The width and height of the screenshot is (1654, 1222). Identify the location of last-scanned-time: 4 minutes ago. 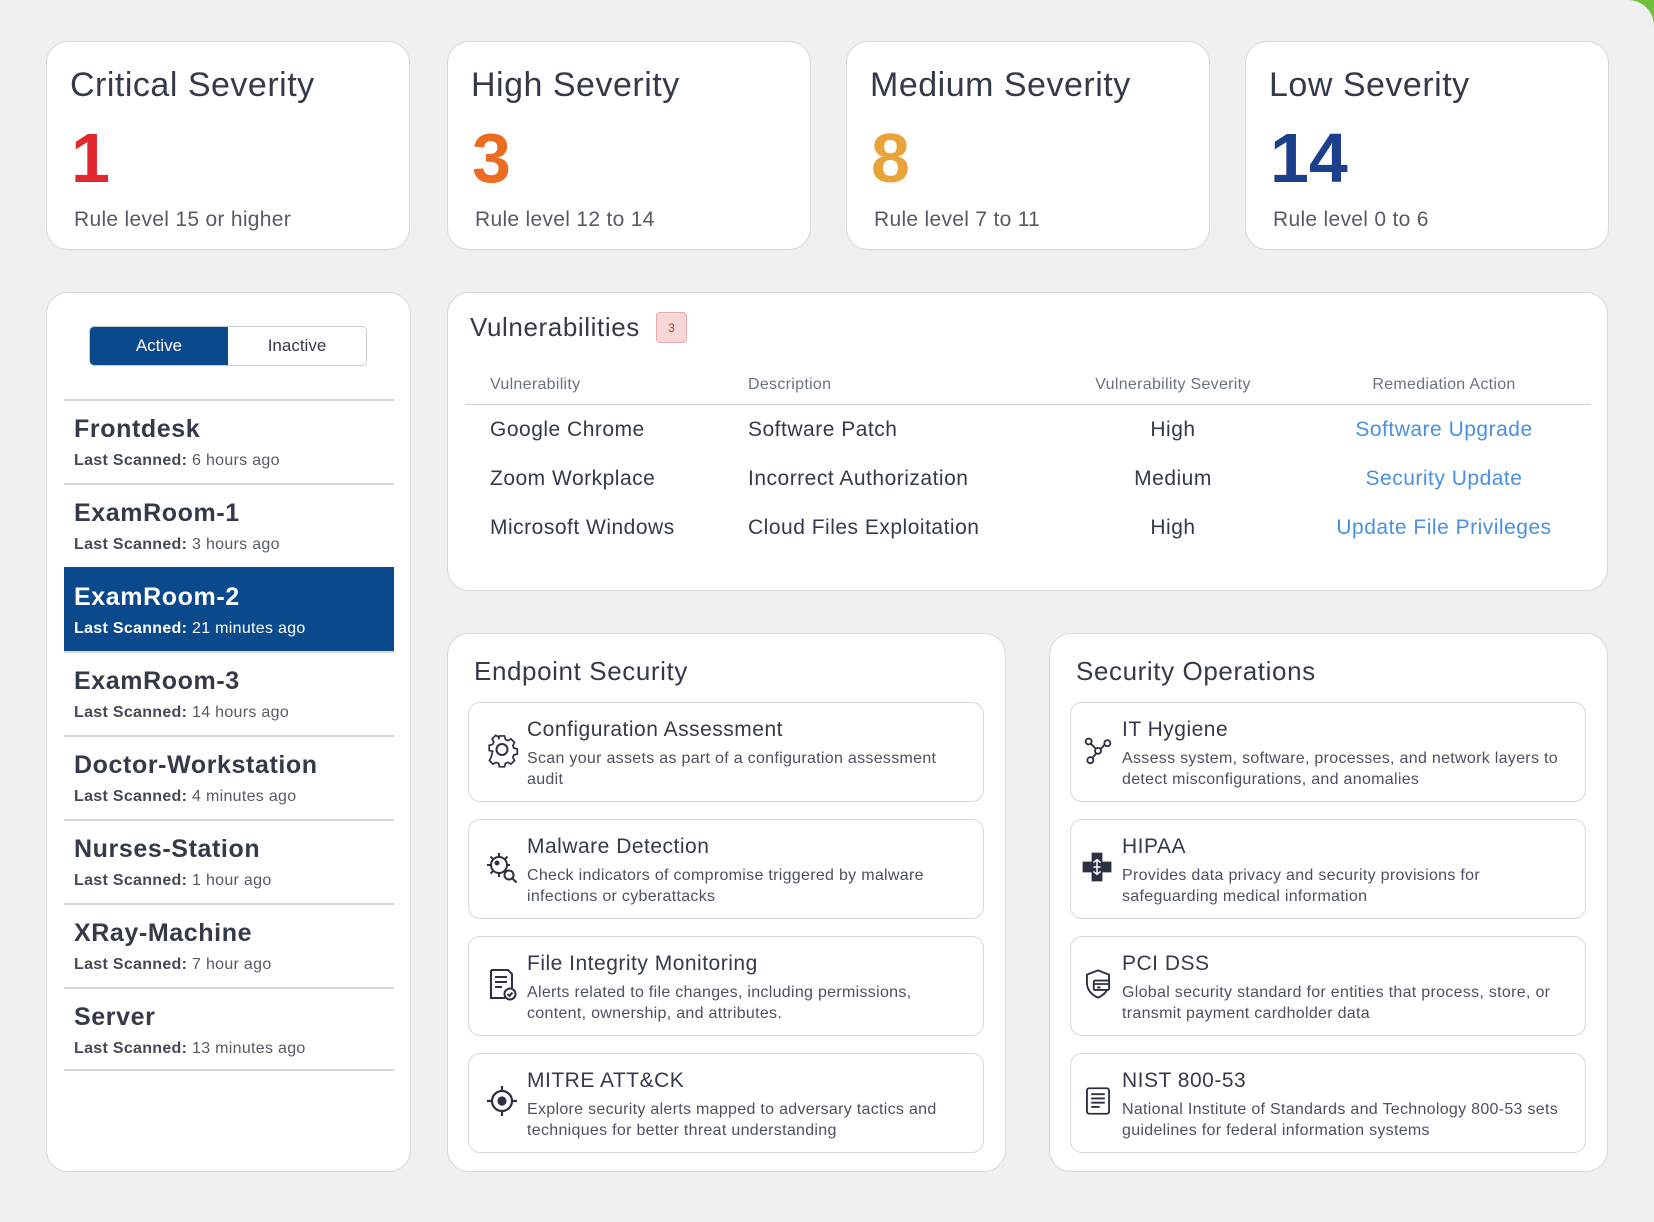
(244, 796).